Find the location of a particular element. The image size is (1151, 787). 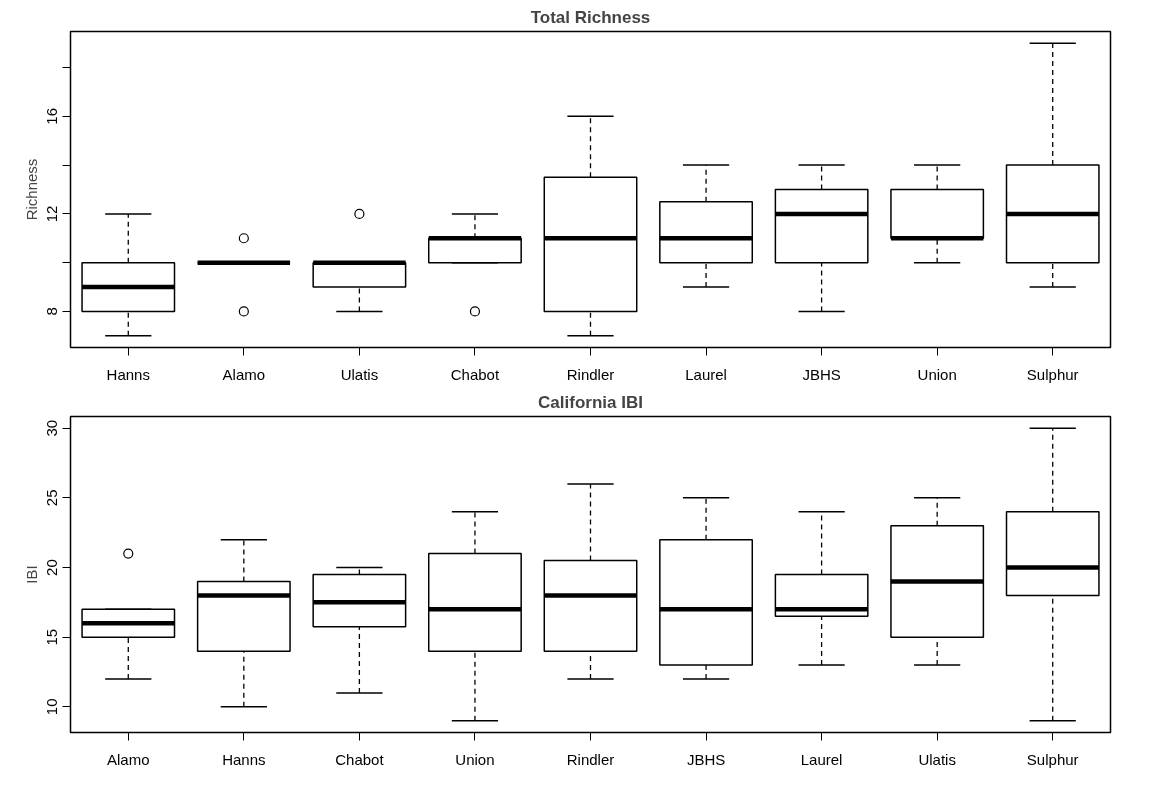

chart-title: California IBI is located at coordinates (590, 402).